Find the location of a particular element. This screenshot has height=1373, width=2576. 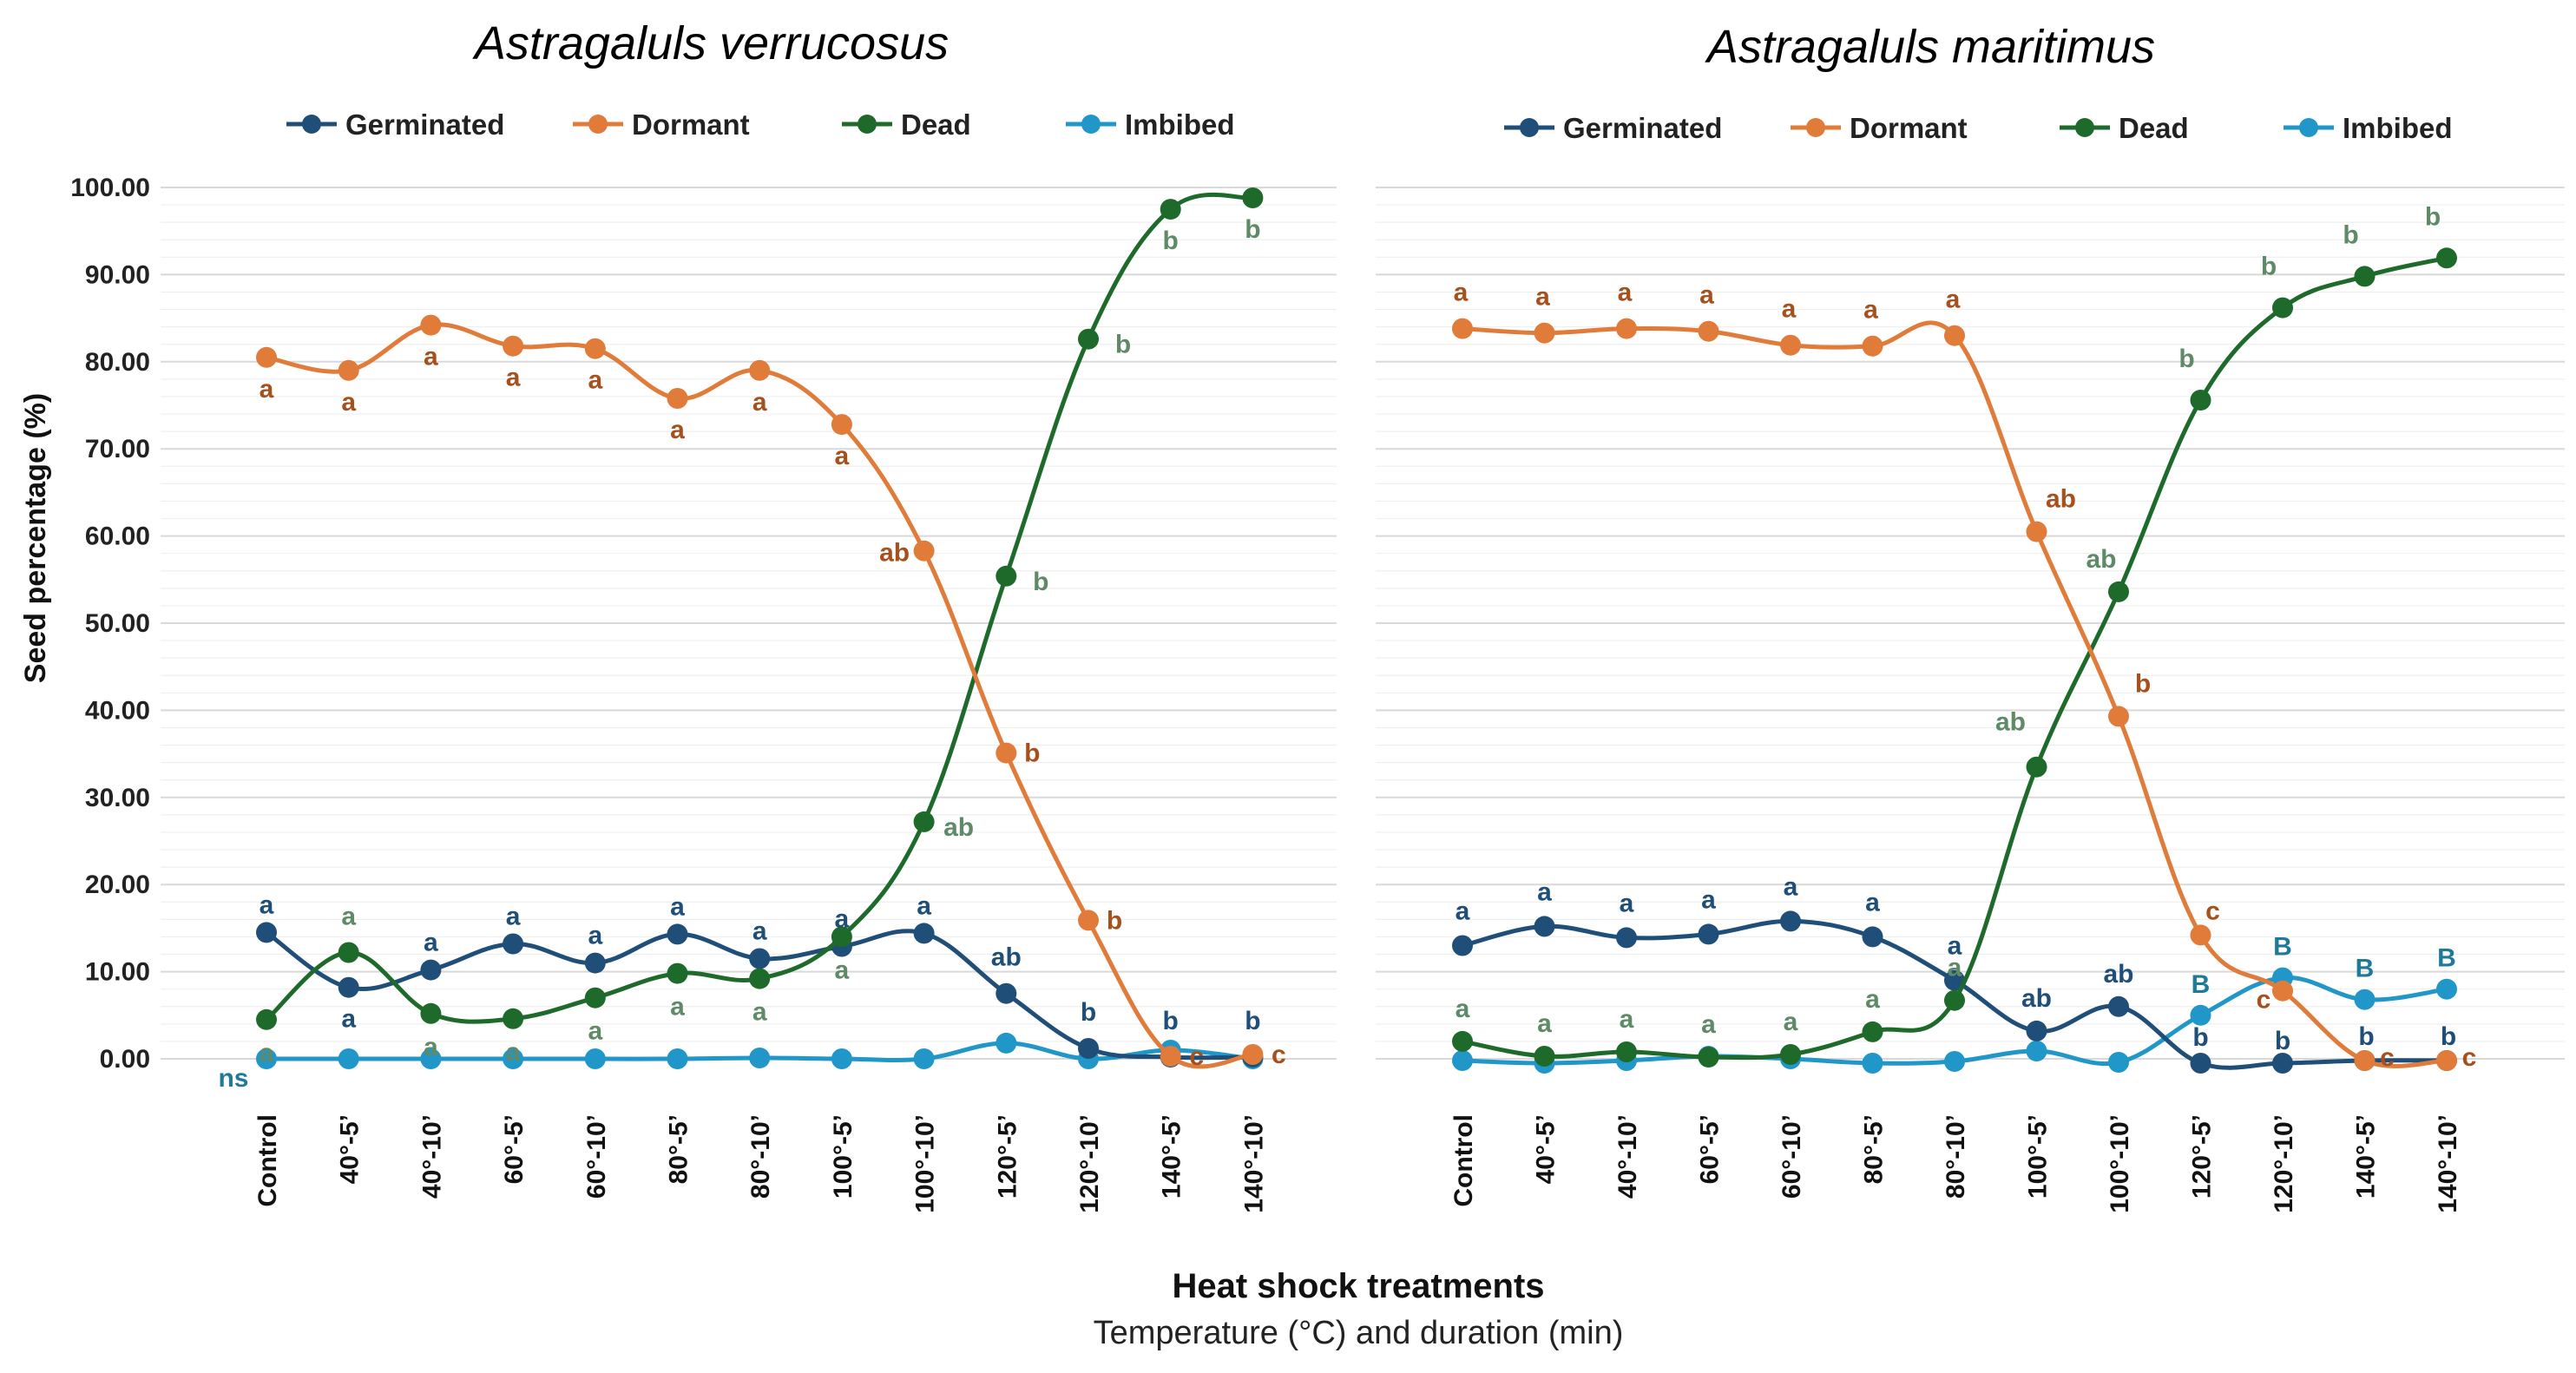

y-tick-label: 60.00 is located at coordinates (117, 537).